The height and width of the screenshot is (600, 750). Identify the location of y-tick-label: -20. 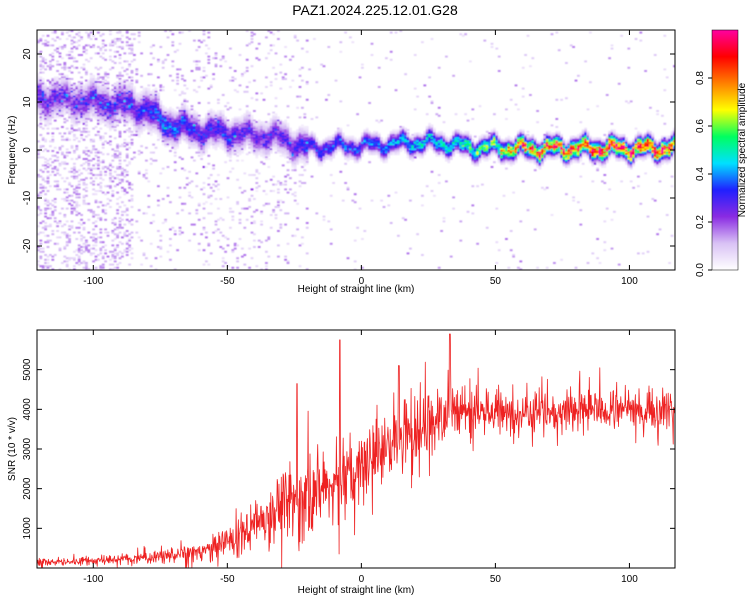
(27, 245).